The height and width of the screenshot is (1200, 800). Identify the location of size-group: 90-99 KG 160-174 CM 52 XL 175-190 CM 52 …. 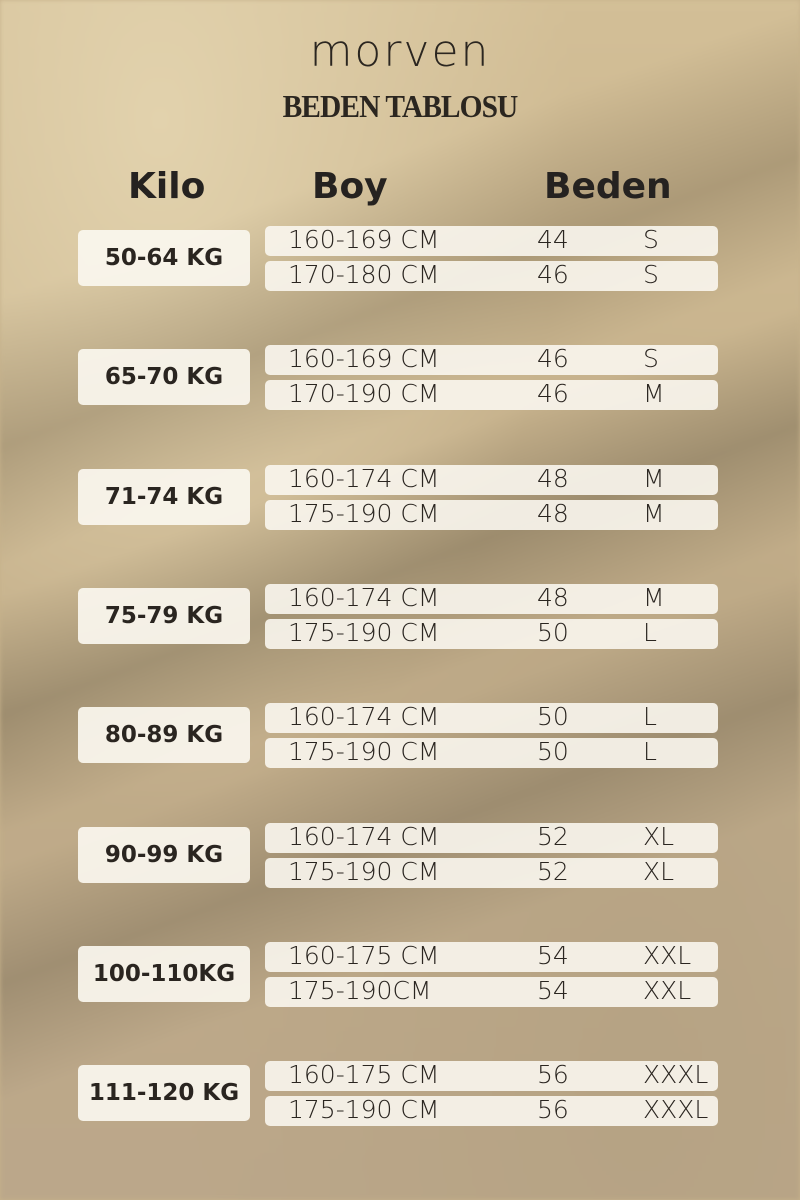
(400, 857).